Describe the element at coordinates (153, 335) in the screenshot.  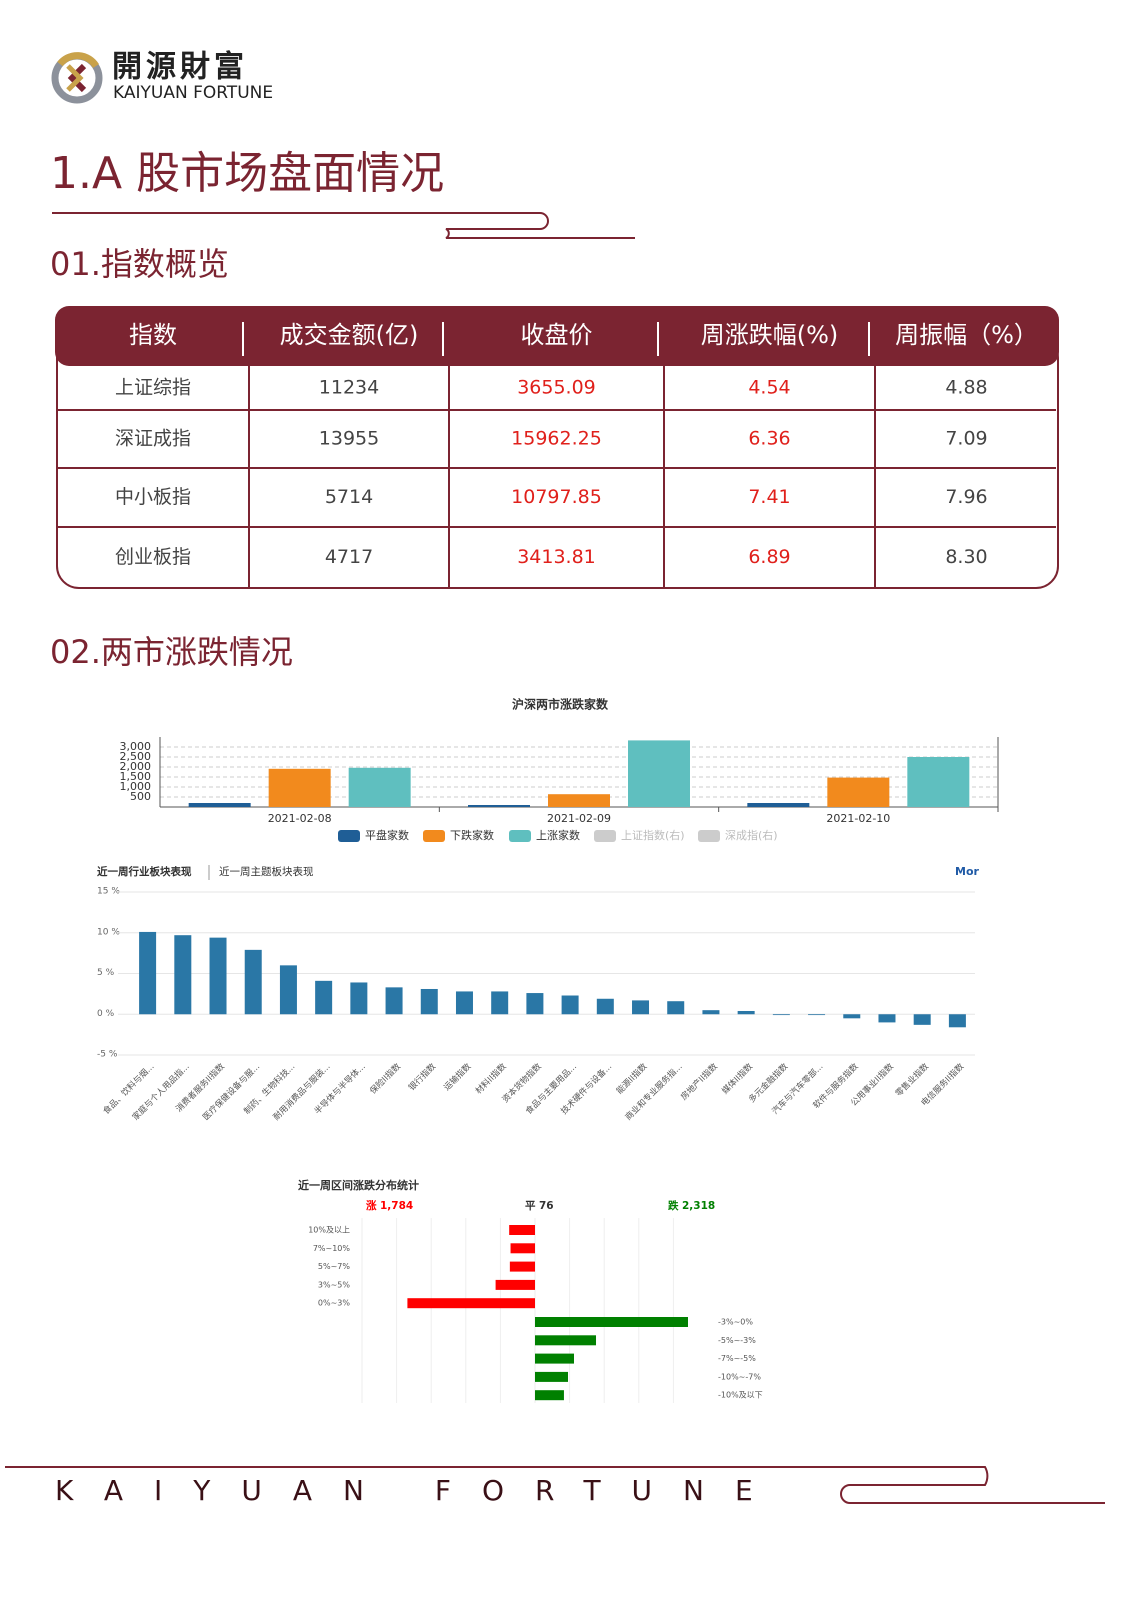
I see `column-header: 指数` at that location.